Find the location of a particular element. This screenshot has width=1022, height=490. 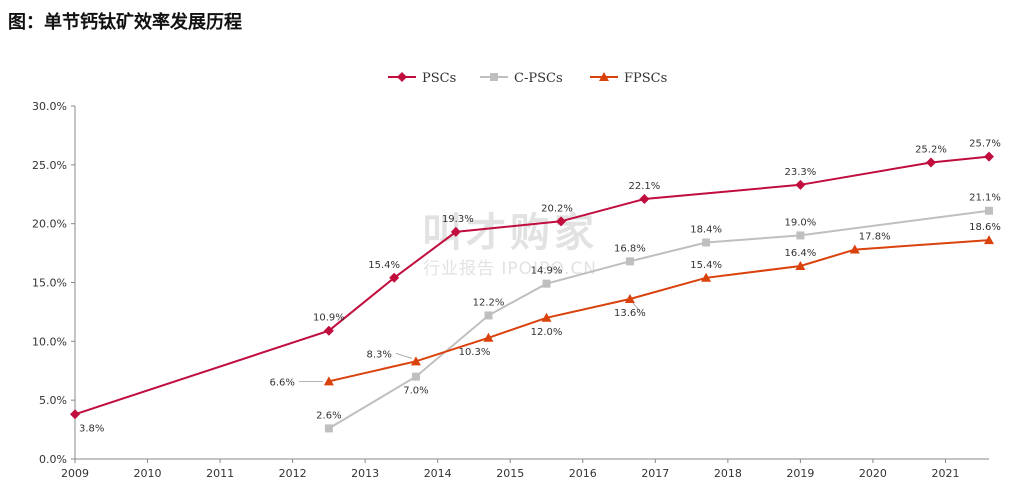

data-label: 23.3% is located at coordinates (801, 172).